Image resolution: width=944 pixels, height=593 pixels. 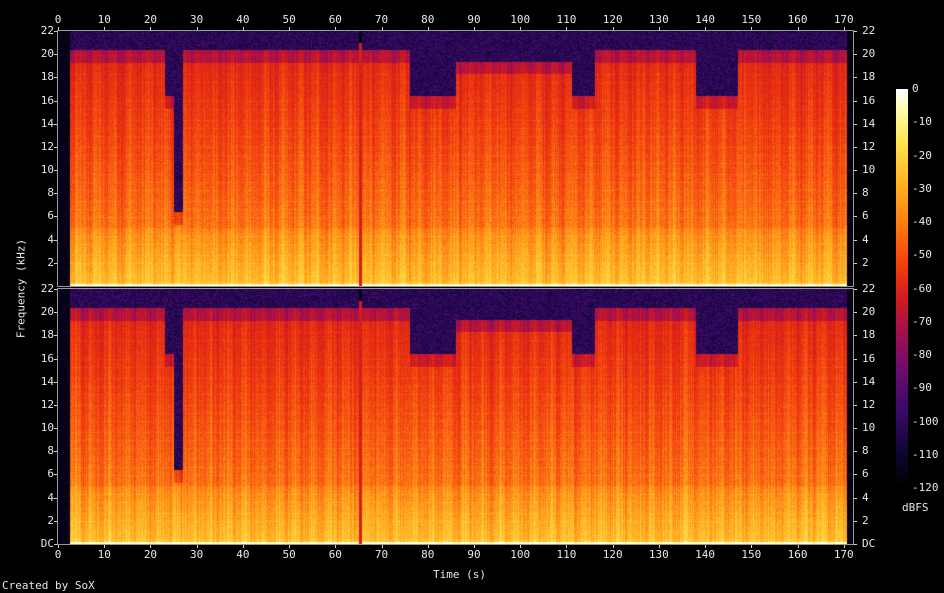 What do you see at coordinates (474, 554) in the screenshot?
I see `x-tick-bottom-label: 90` at bounding box center [474, 554].